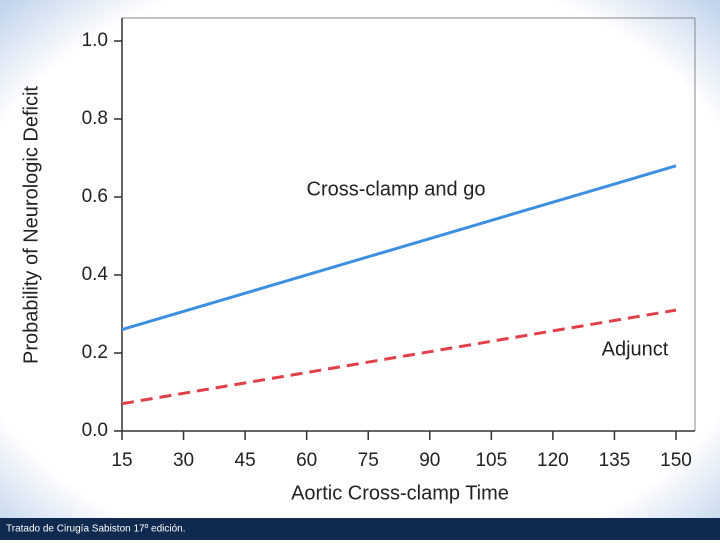 The height and width of the screenshot is (545, 720). What do you see at coordinates (306, 460) in the screenshot?
I see `x-tick-label: 60` at bounding box center [306, 460].